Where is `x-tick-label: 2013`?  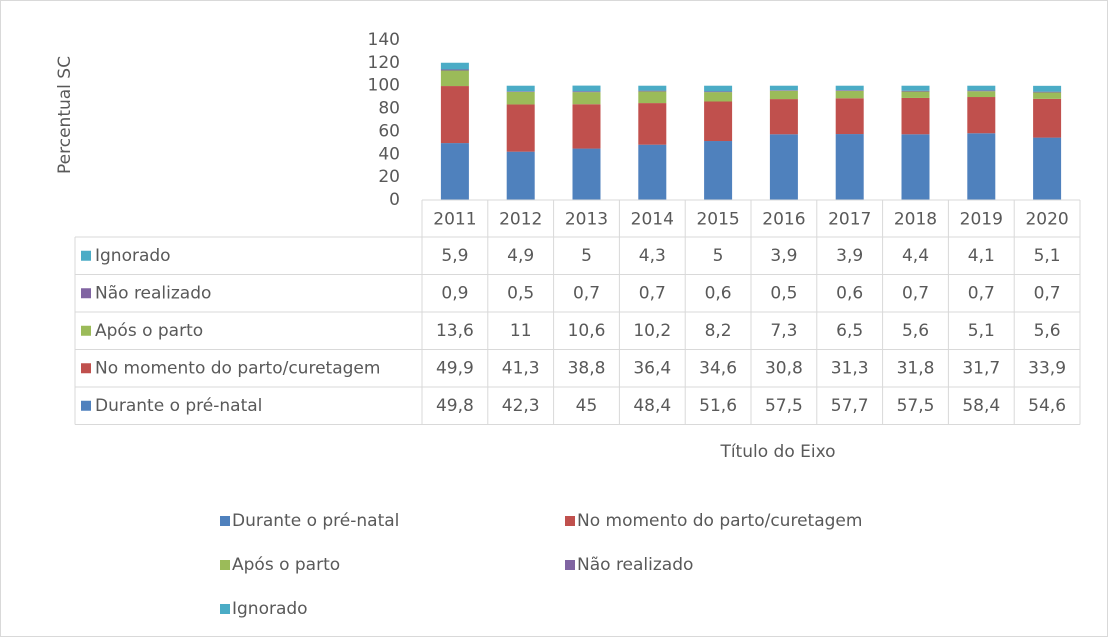
x-tick-label: 2013 is located at coordinates (586, 220).